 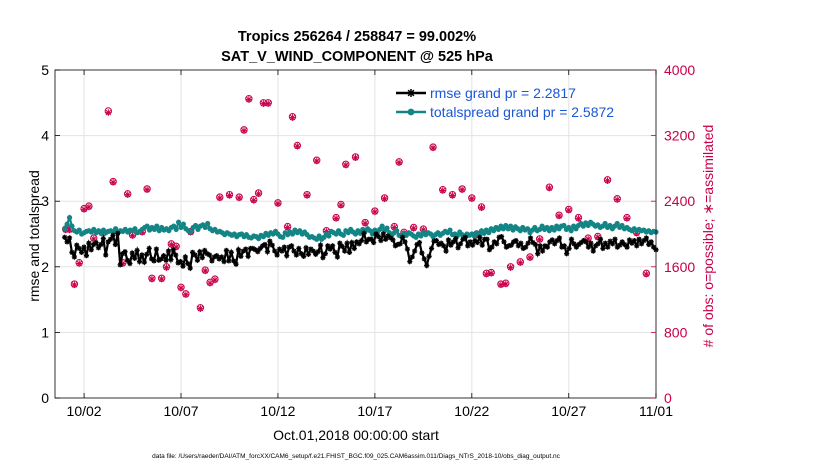 What do you see at coordinates (411, 112) in the screenshot?
I see `legend-totalspread-marker` at bounding box center [411, 112].